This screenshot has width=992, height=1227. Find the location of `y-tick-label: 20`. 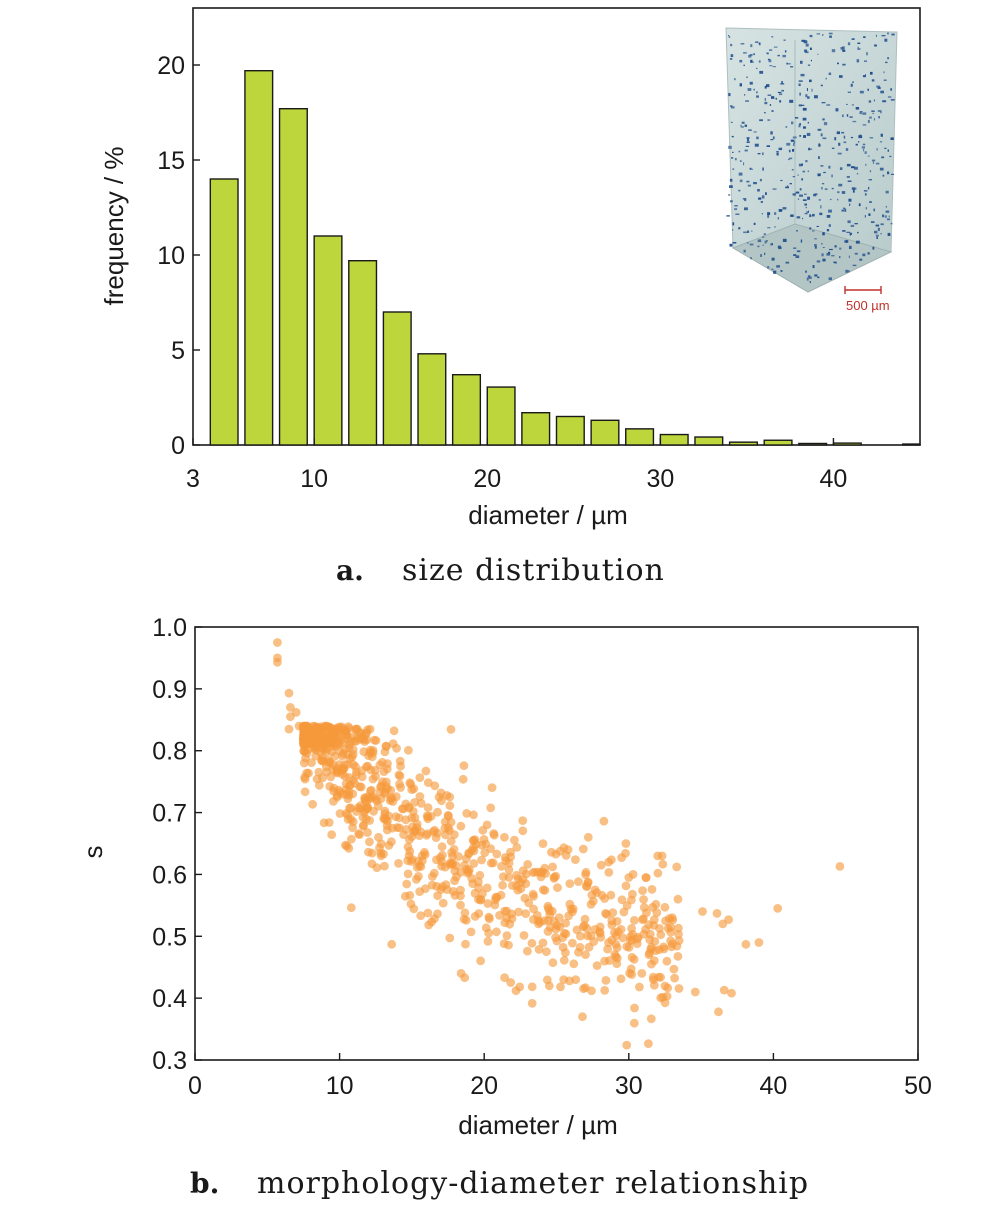

y-tick-label: 20 is located at coordinates (171, 66).